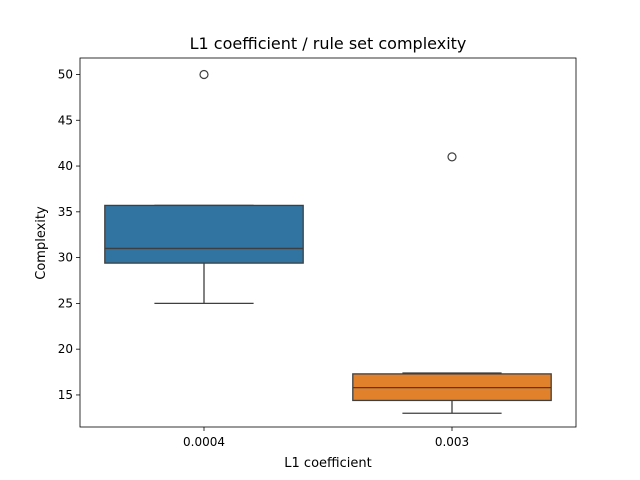 The image size is (640, 480). I want to click on y-axis-label: Complexity, so click(41, 243).